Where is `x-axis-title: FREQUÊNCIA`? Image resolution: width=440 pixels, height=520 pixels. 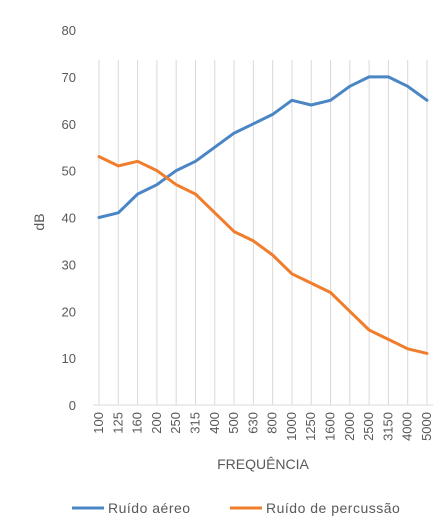 x-axis-title: FREQUÊNCIA is located at coordinates (263, 464).